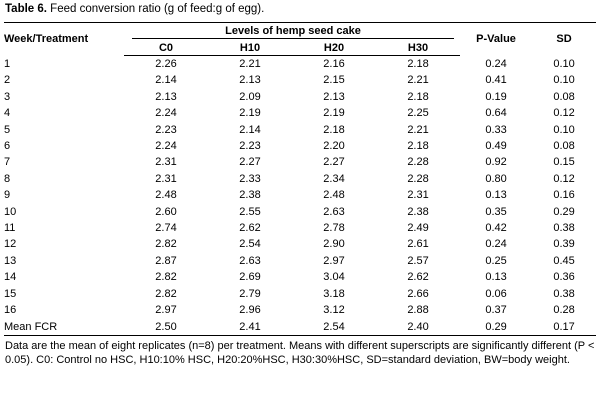  Describe the element at coordinates (250, 48) in the screenshot. I see `header-h10: H10` at that location.